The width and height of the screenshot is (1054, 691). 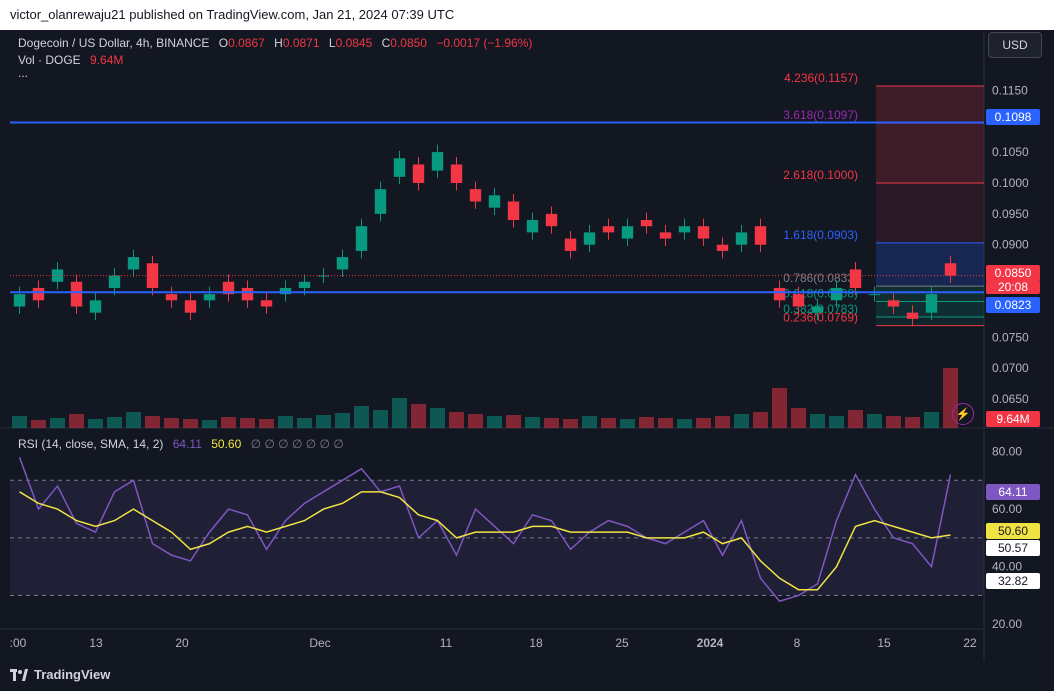 I want to click on open-value: 0.0867, so click(x=246, y=43).